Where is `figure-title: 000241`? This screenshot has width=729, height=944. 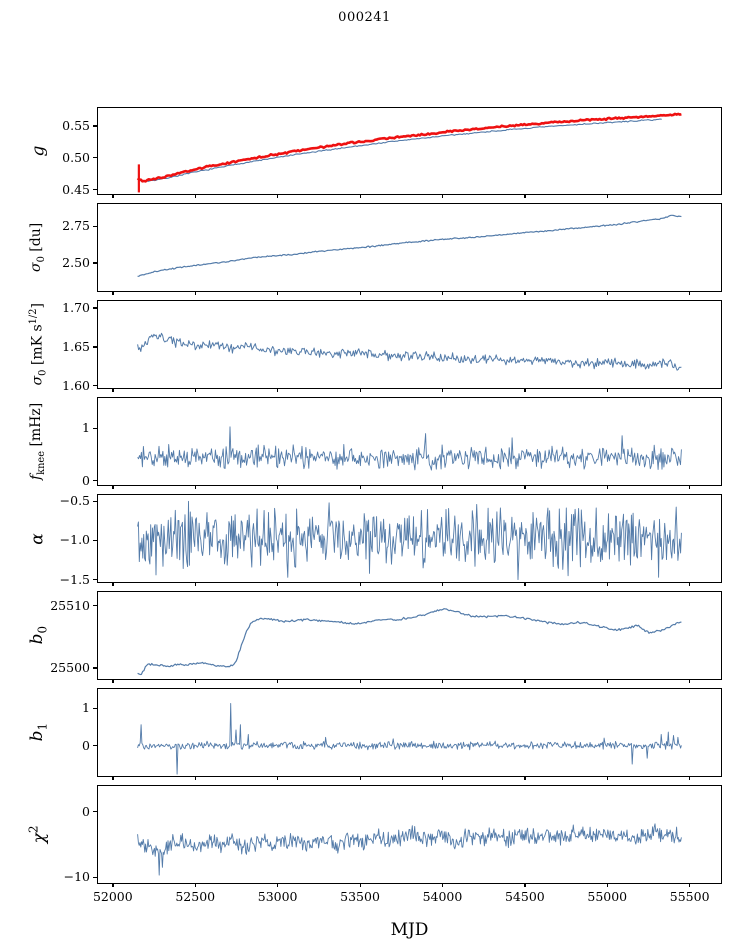
figure-title: 000241 is located at coordinates (364, 17).